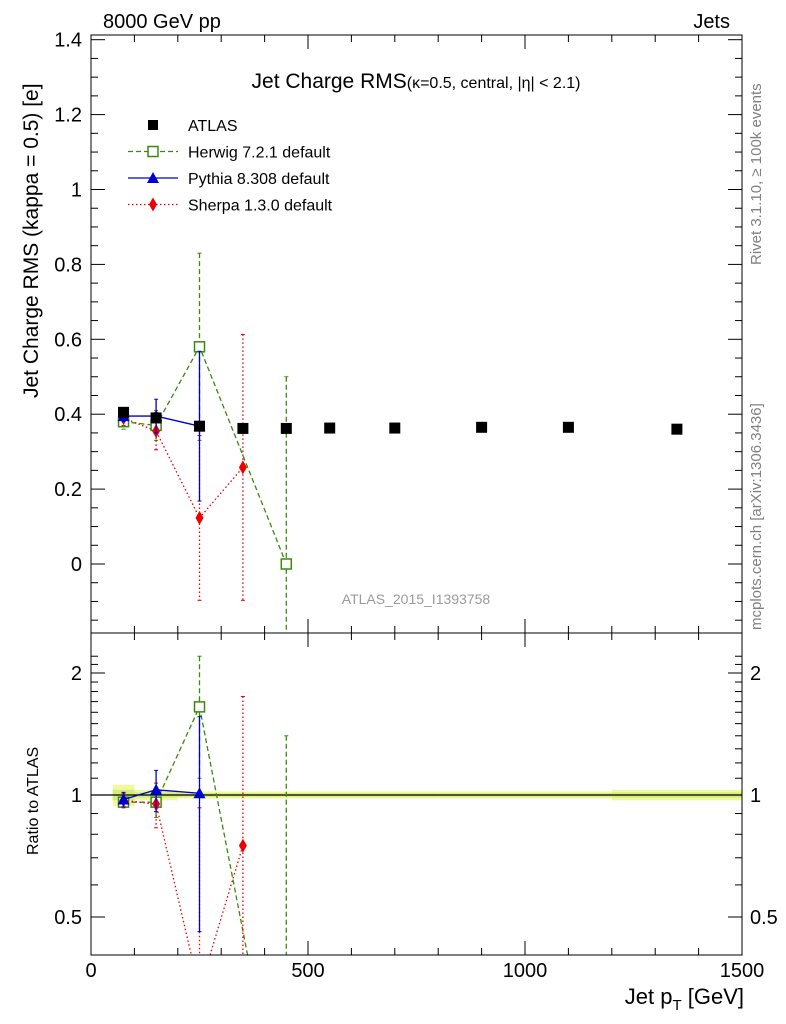 The height and width of the screenshot is (1024, 786). I want to click on x-tick-label: 0, so click(90, 971).